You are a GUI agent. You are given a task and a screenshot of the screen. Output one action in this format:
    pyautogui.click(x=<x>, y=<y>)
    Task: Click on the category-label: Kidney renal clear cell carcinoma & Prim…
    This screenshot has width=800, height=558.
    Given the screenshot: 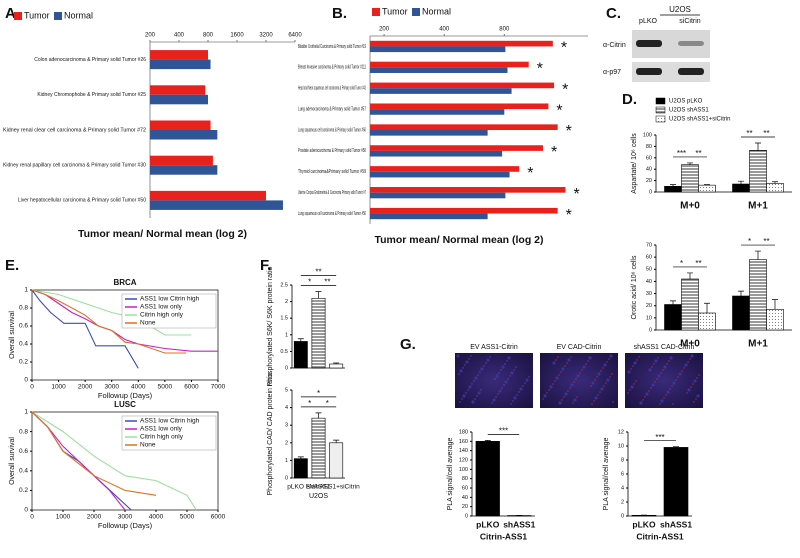 What is the action you would take?
    pyautogui.click(x=74, y=130)
    